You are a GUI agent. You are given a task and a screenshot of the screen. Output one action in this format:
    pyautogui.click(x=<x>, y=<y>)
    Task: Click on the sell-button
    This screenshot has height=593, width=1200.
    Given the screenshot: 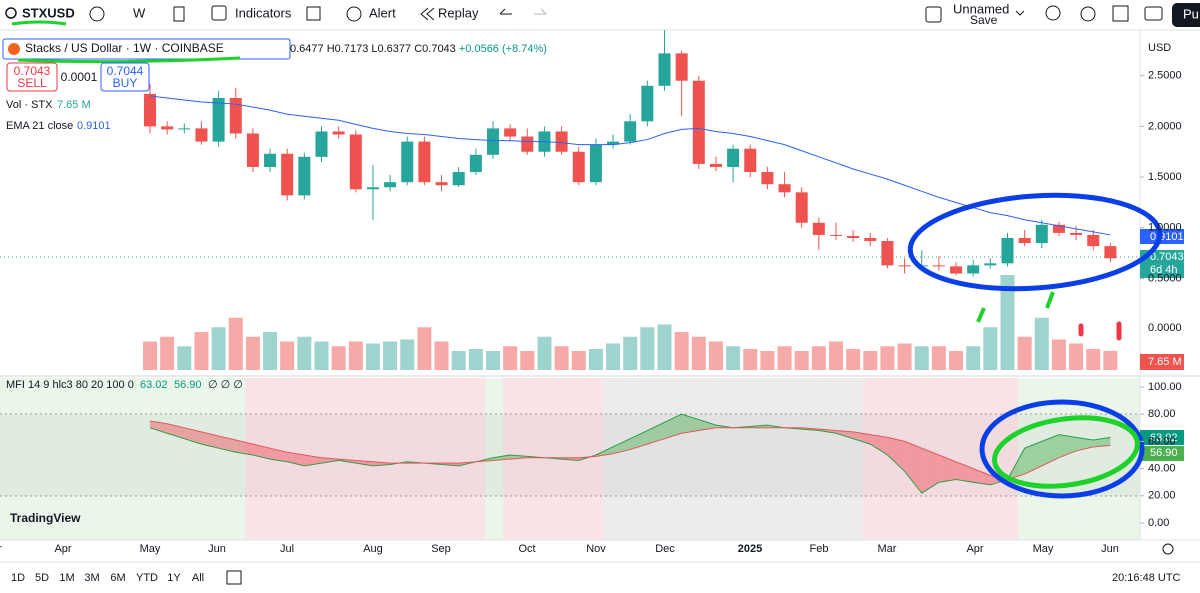 What is the action you would take?
    pyautogui.click(x=32, y=77)
    